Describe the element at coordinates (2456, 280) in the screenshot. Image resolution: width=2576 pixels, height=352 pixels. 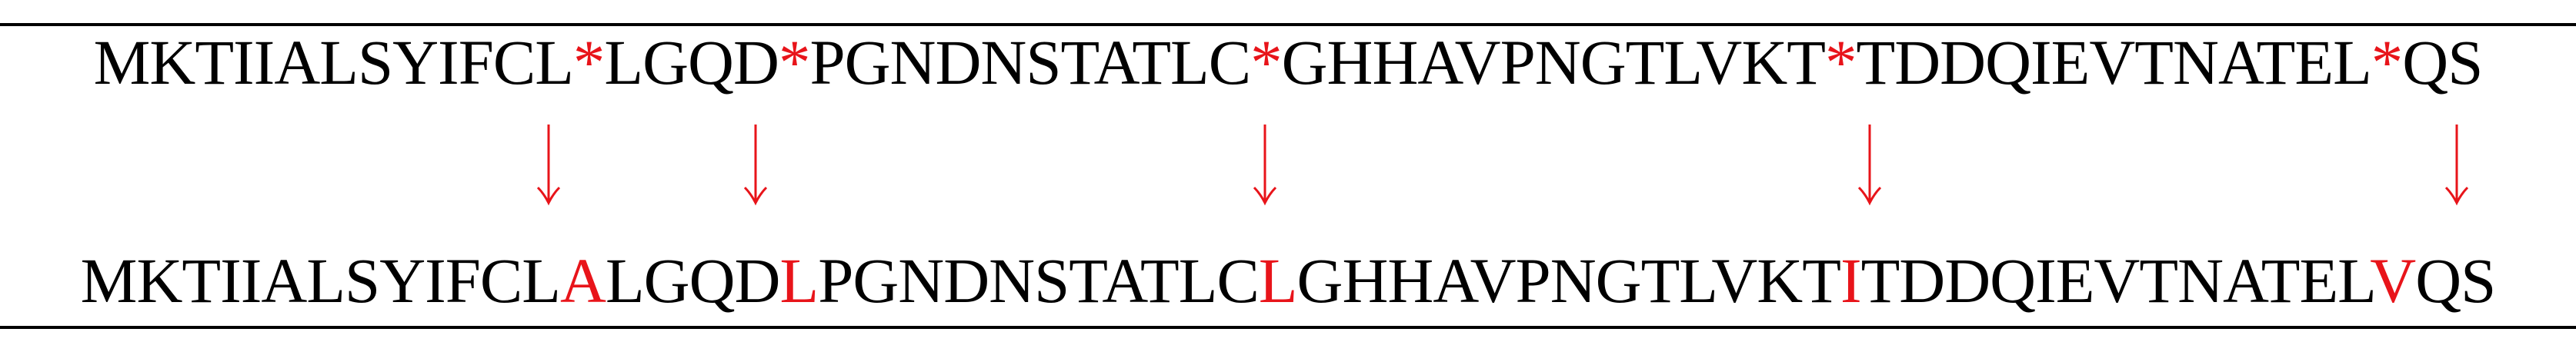
I see `substituted-segment-6: QS` at that location.